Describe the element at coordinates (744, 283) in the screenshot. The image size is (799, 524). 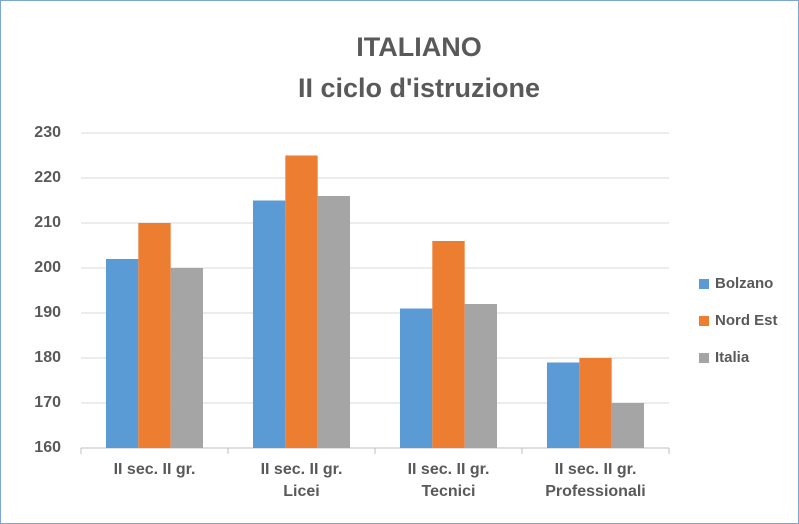
I see `legend-label: Bolzano` at that location.